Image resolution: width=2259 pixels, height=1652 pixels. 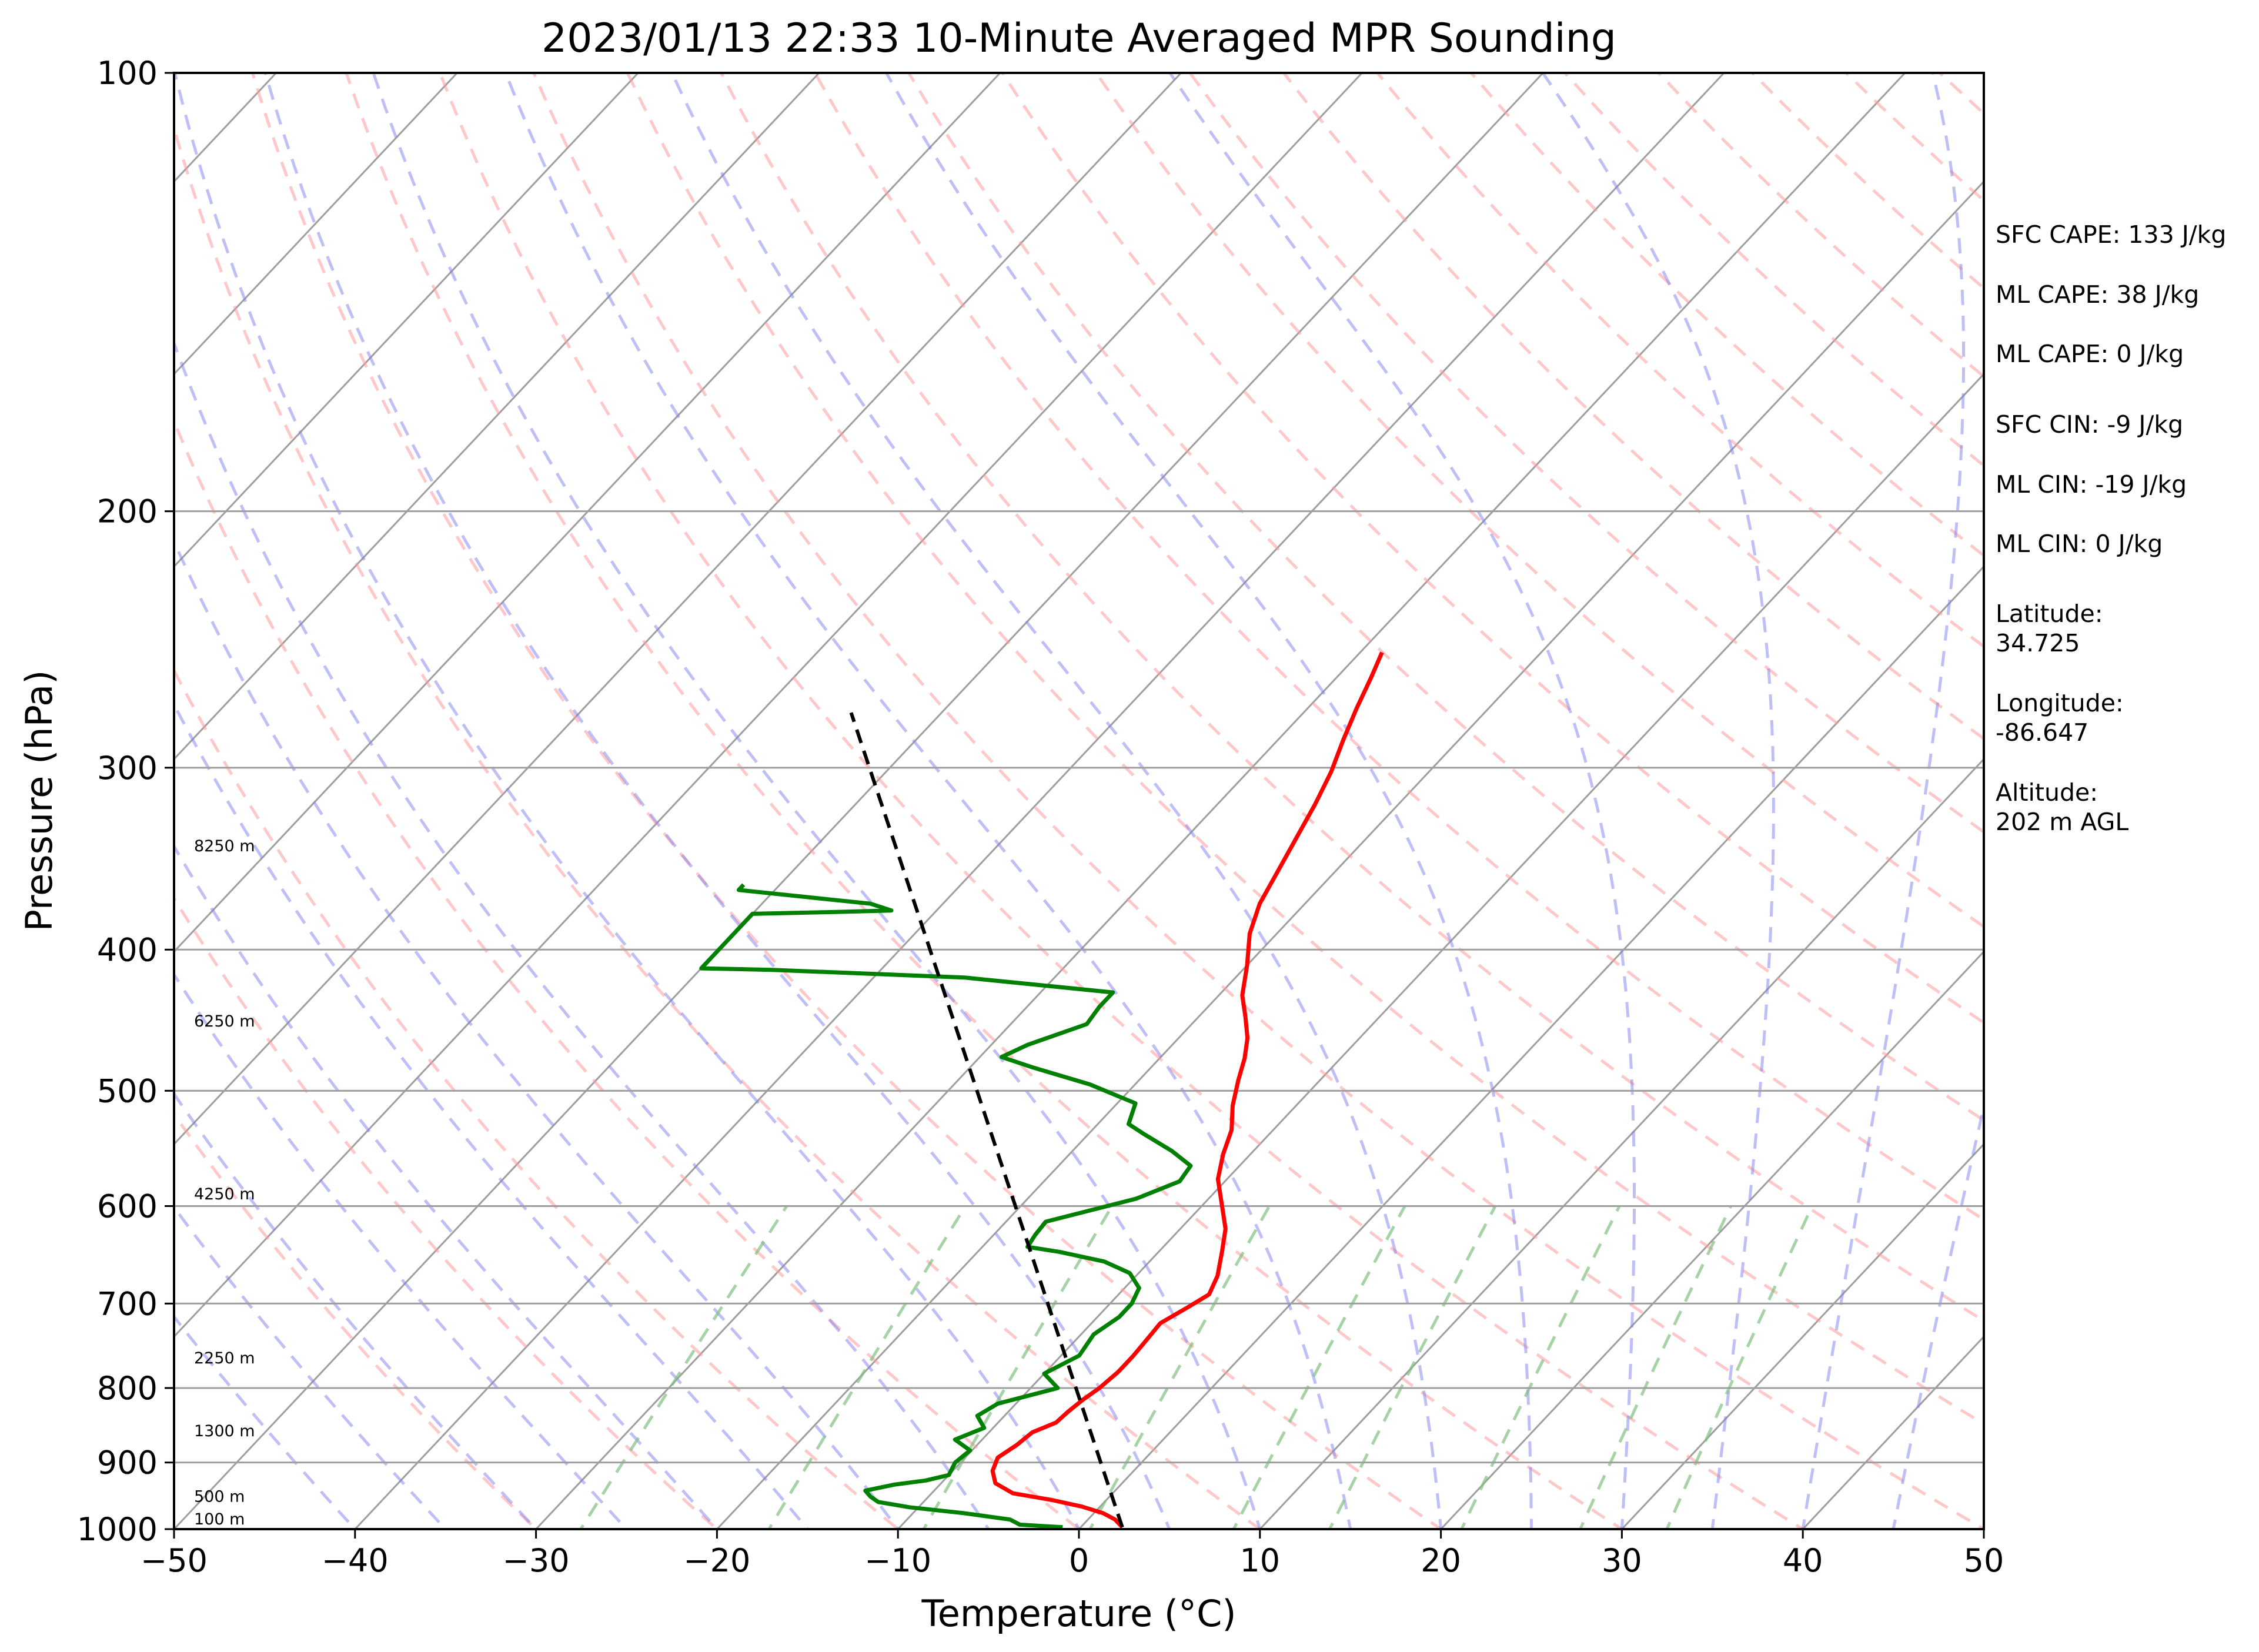 I want to click on ml-cin-2-text: ML CIN: 0 J/kg, so click(x=2079, y=544).